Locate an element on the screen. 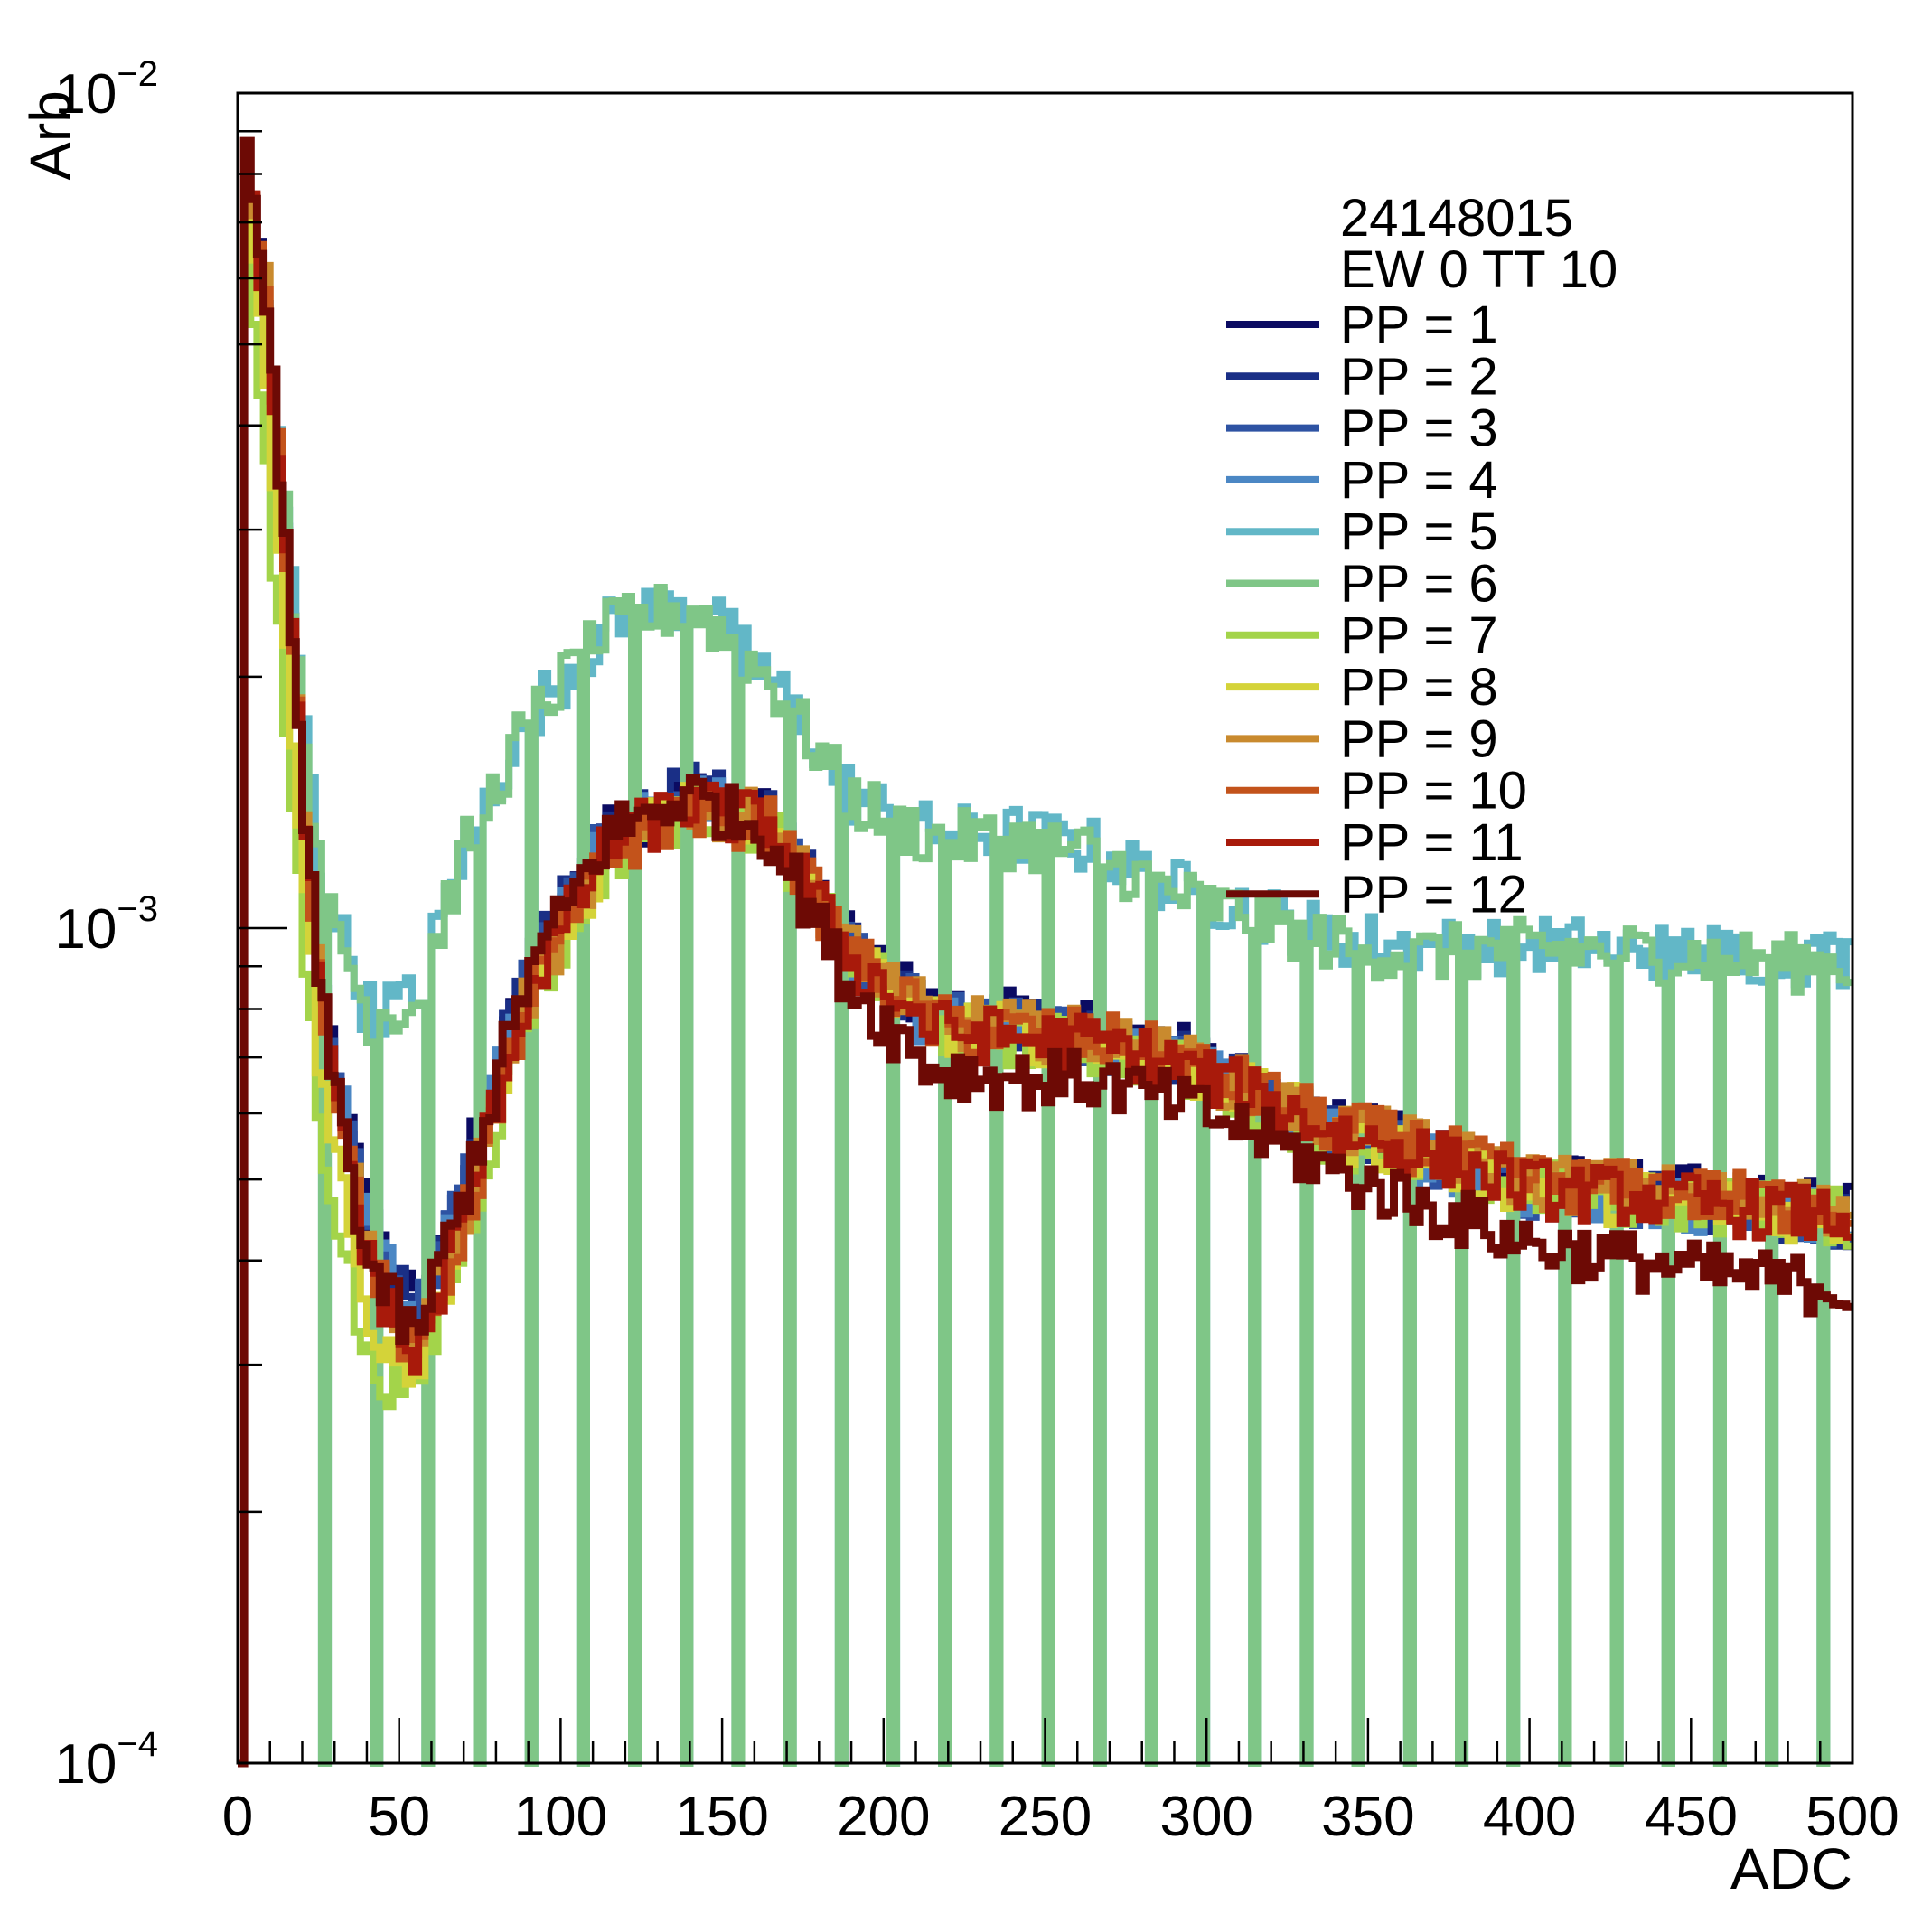  x-tick-label: 0 is located at coordinates (237, 1817).